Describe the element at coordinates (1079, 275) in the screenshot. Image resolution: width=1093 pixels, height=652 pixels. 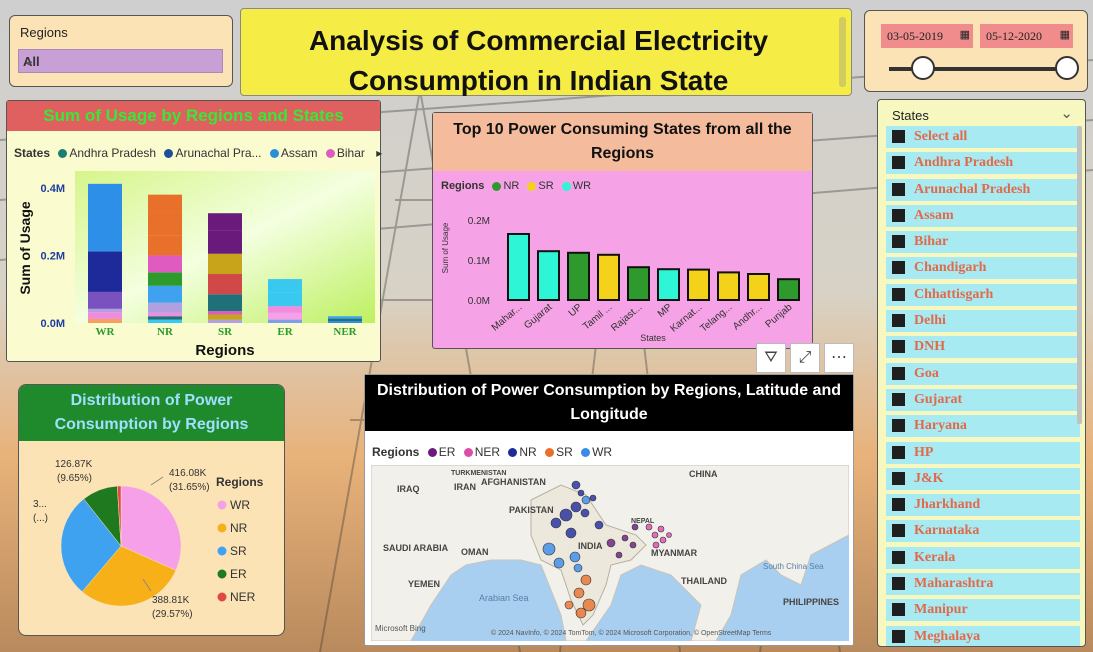
I see `states-scrollbar` at that location.